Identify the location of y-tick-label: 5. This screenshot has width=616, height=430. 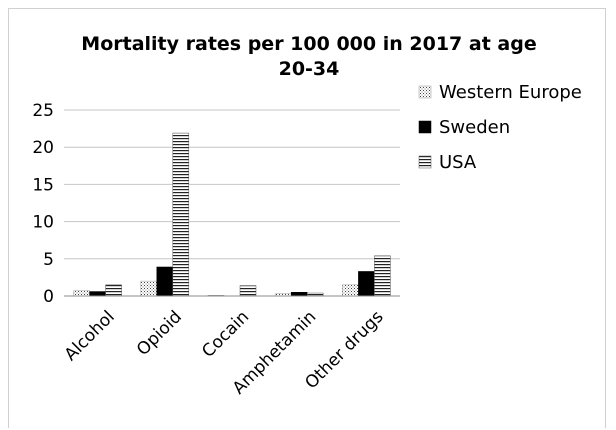
(48, 260).